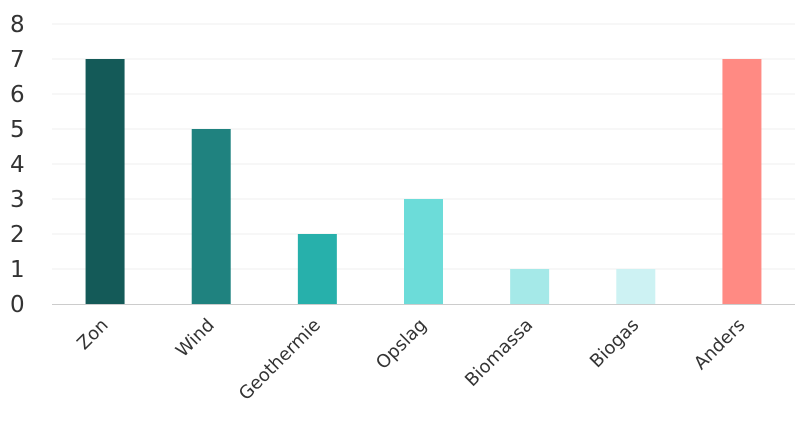 This screenshot has width=799, height=422. What do you see at coordinates (195, 338) in the screenshot?
I see `x-tick-label-wind: Wind` at bounding box center [195, 338].